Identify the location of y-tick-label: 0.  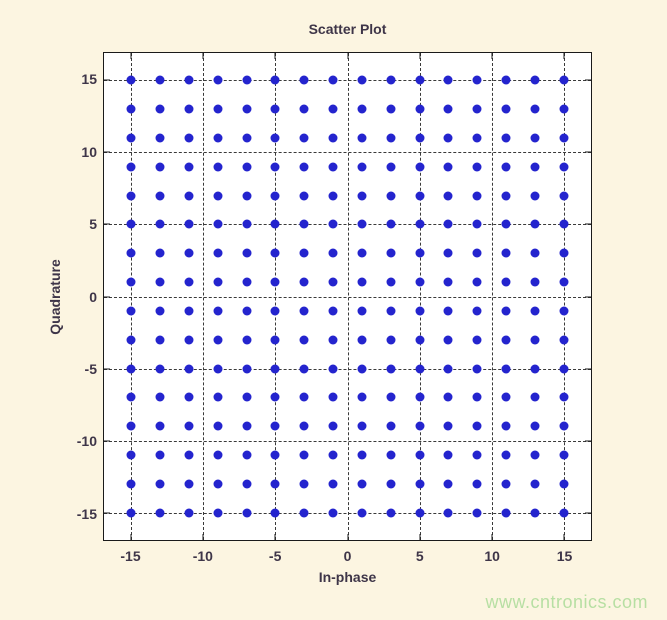
(93, 296).